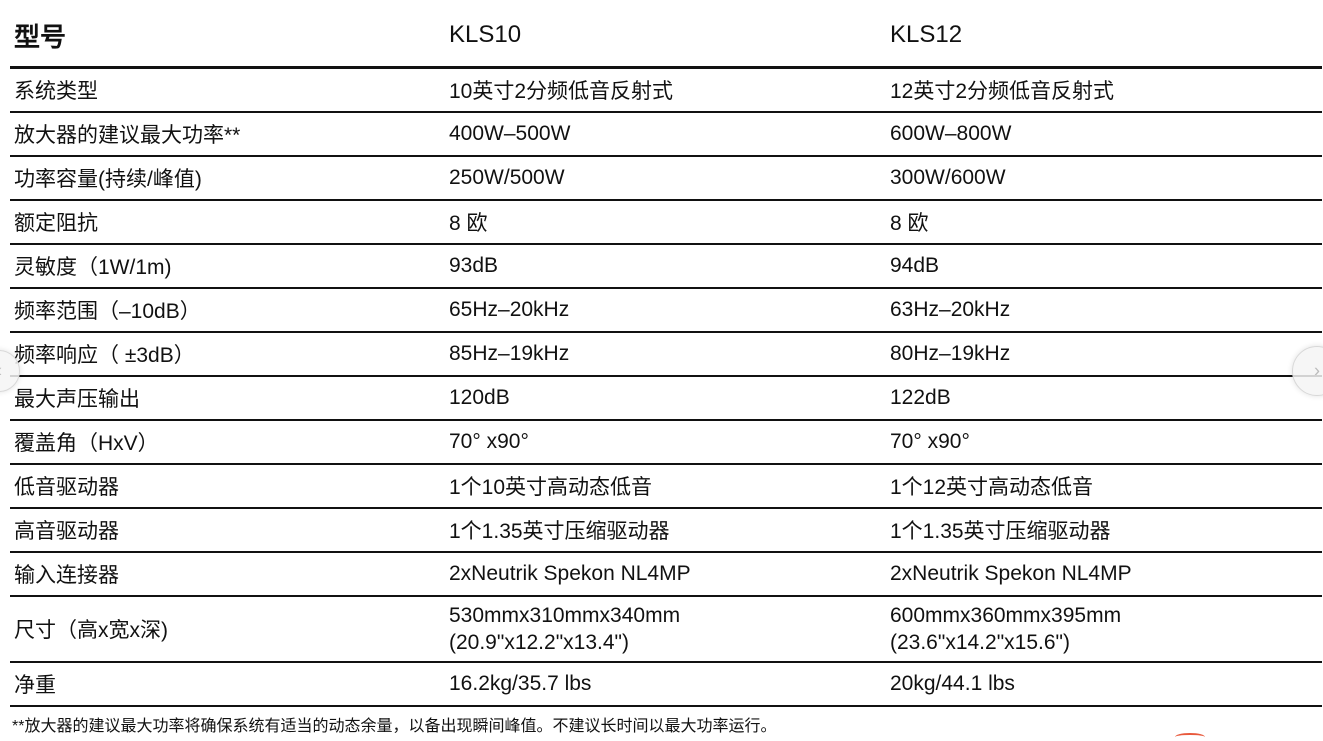 This screenshot has width=1323, height=741. I want to click on dimensions-metric: 530mmx310mmx340mm, so click(565, 615).